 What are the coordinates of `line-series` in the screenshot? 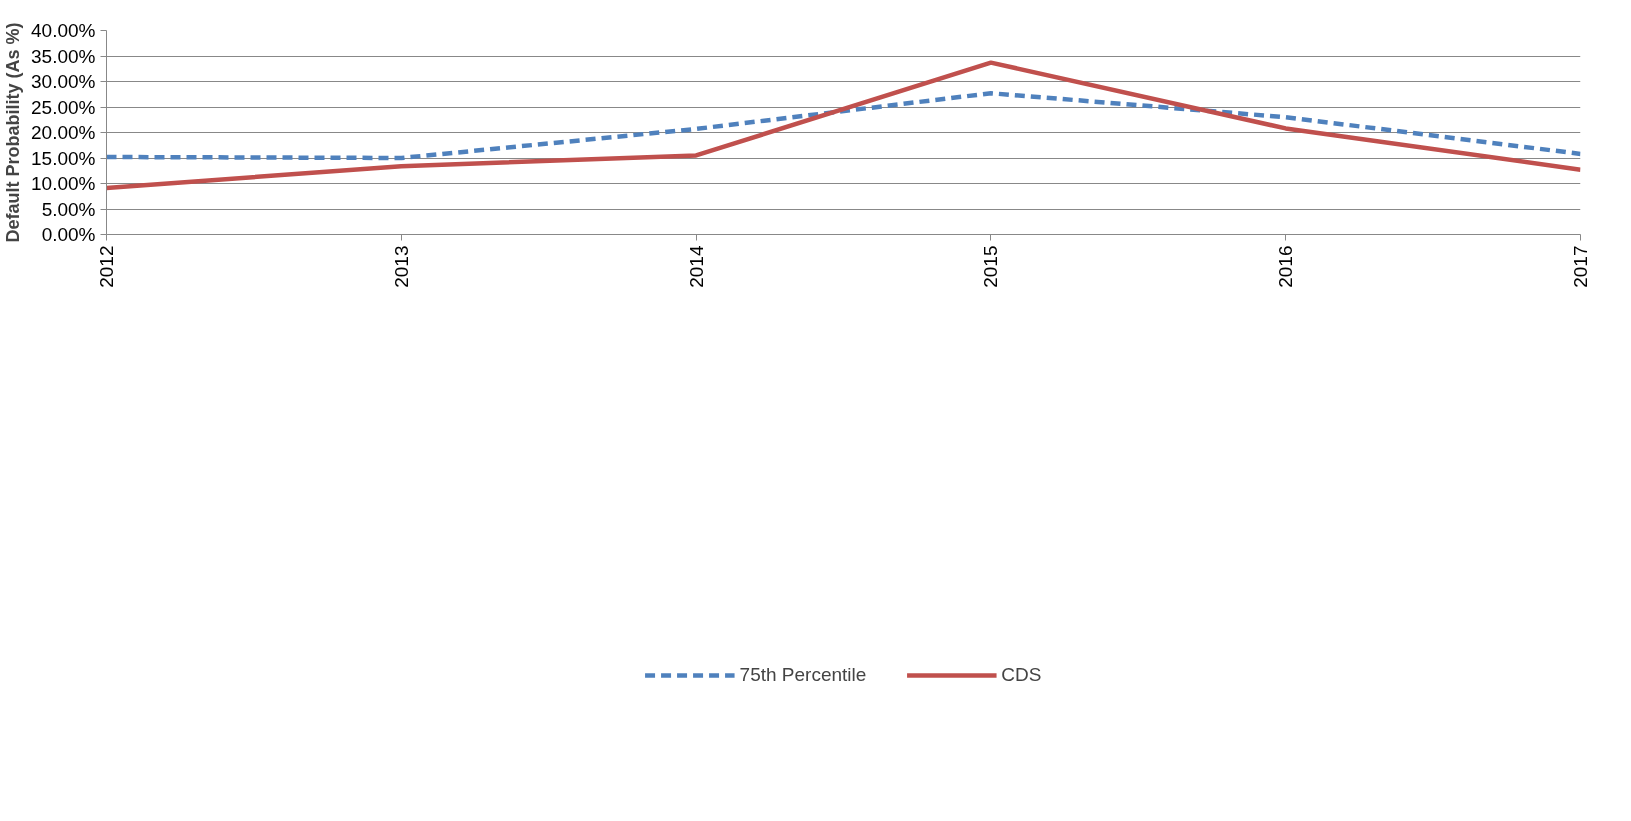 It's located at (843, 125).